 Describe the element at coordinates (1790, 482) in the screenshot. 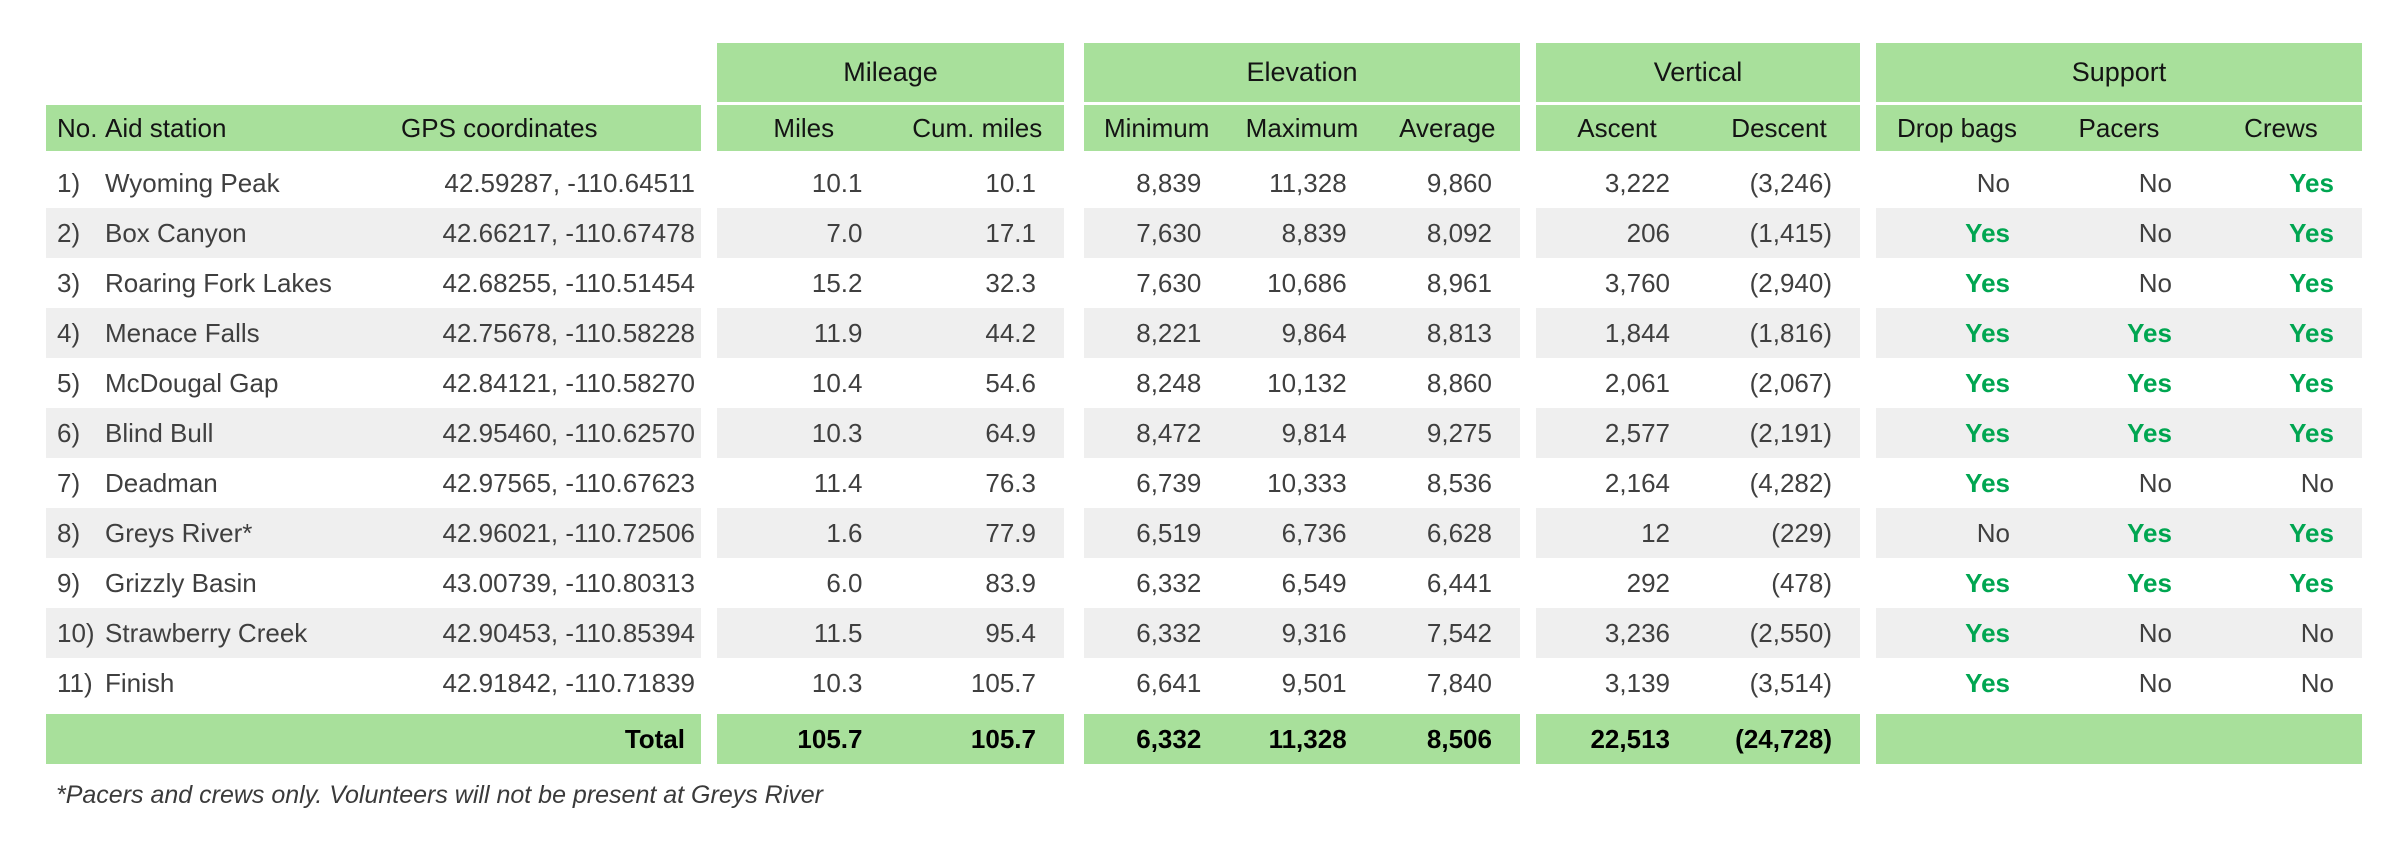

I see `descent-value: (4,282)` at that location.